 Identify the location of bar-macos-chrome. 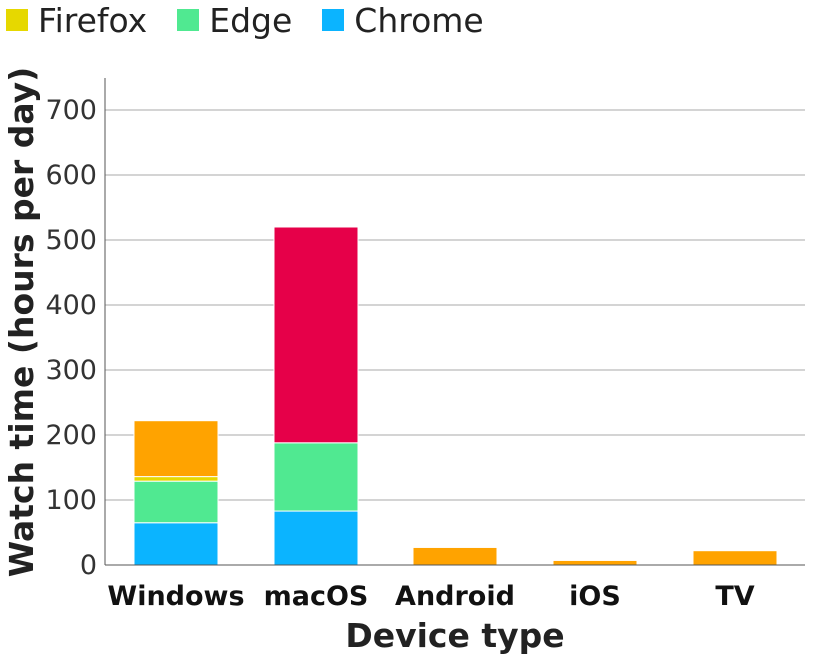
(316, 538).